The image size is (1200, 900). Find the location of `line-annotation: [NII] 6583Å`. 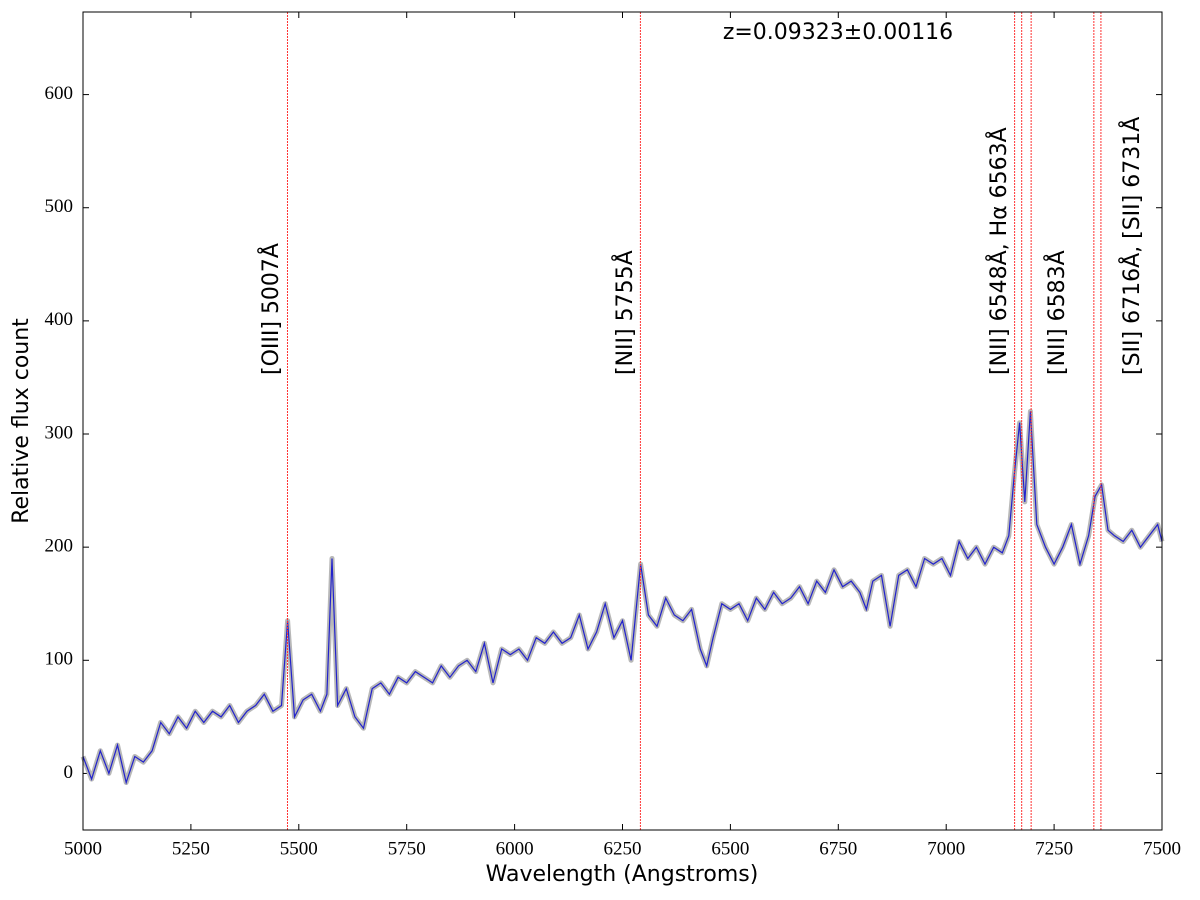

line-annotation: [NII] 6583Å is located at coordinates (1056, 312).